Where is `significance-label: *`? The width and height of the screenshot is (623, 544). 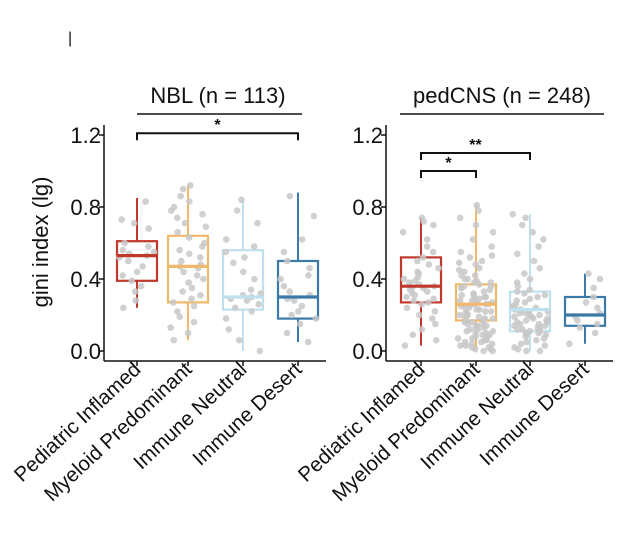 significance-label: * is located at coordinates (217, 125).